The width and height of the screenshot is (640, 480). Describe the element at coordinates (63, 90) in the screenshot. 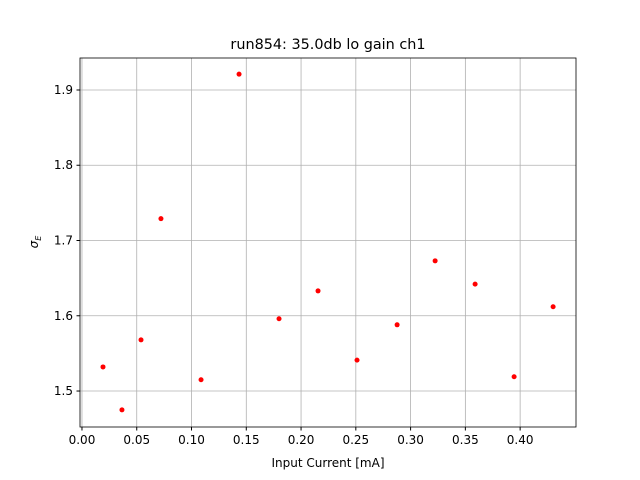

I see `y-tick-label: 1.9` at that location.